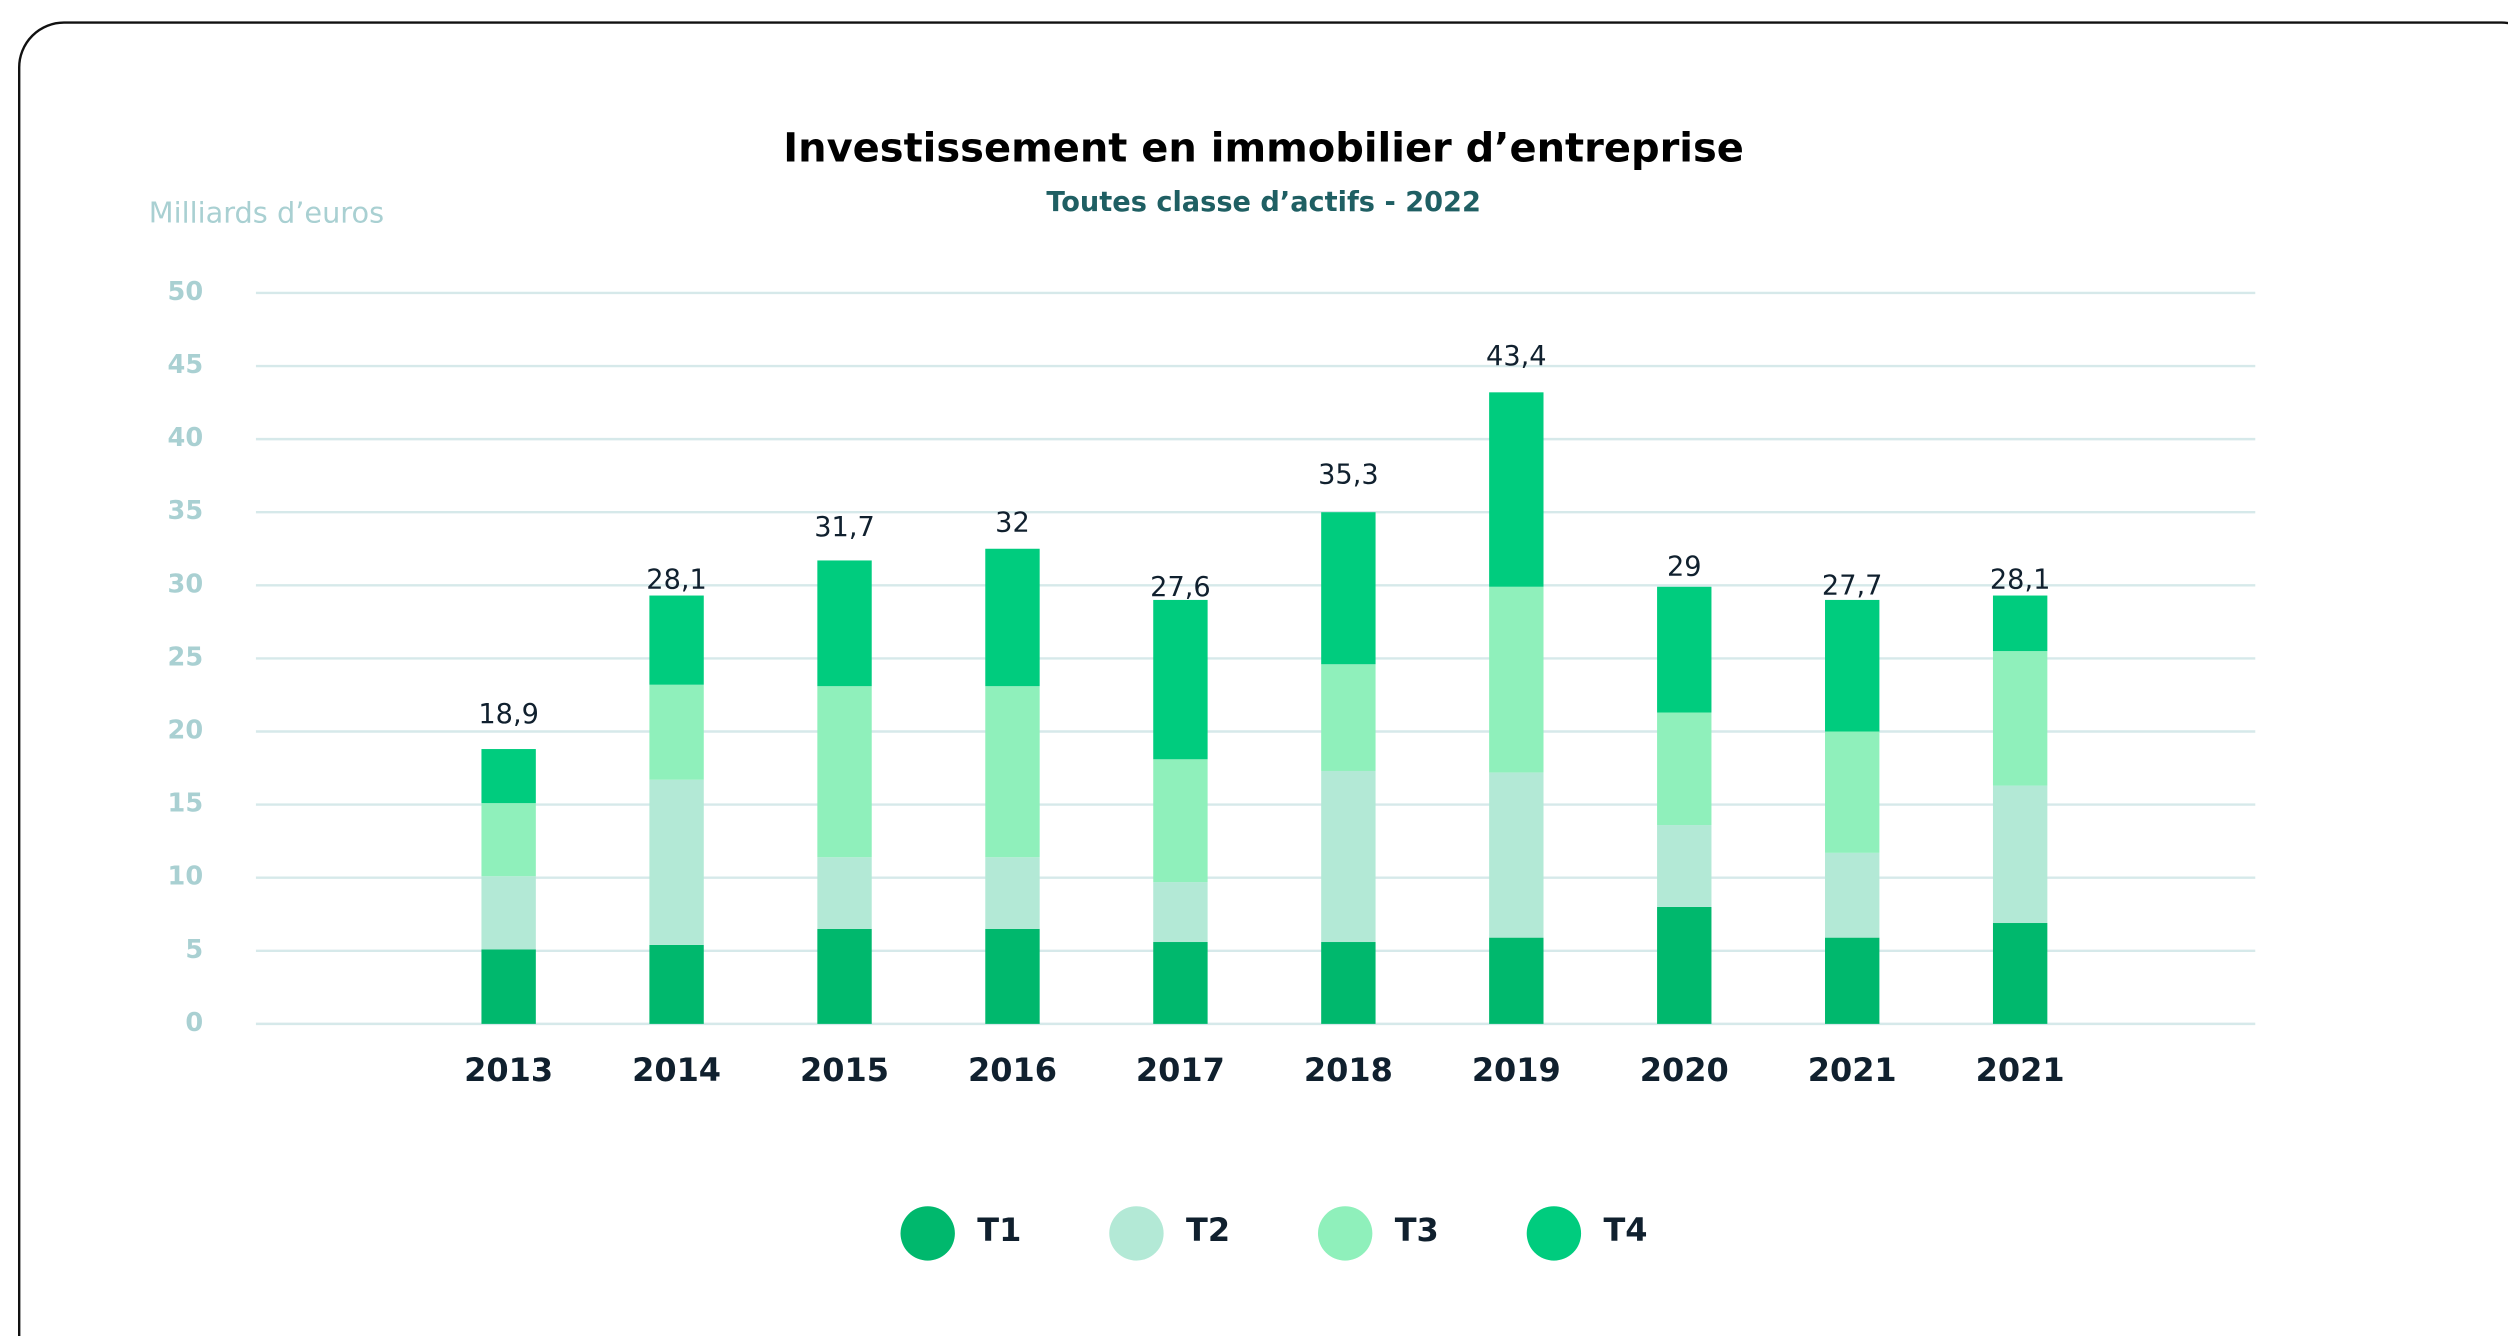  Describe the element at coordinates (1263, 202) in the screenshot. I see `chart-subtitle: Toutes classe d’actifs - 2022` at that location.